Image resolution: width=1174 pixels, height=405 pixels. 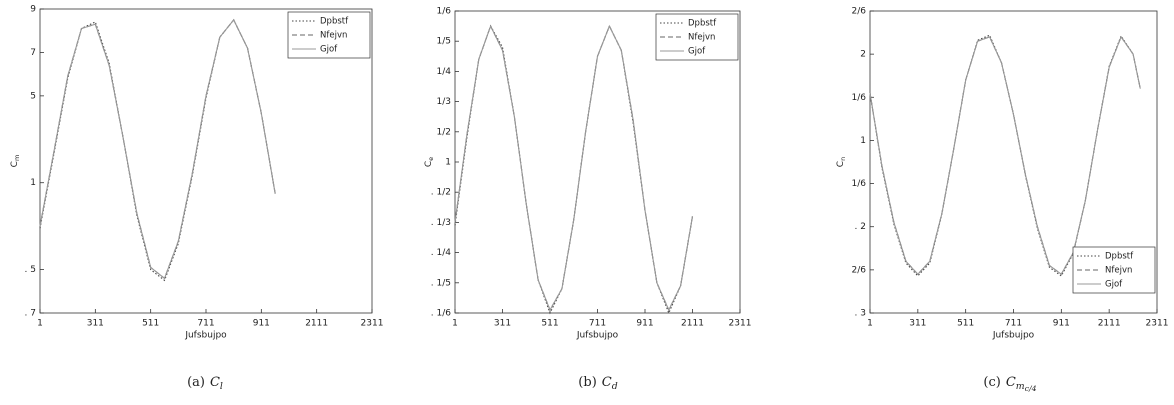 I want to click on caption-label: (b), so click(x=587, y=382).